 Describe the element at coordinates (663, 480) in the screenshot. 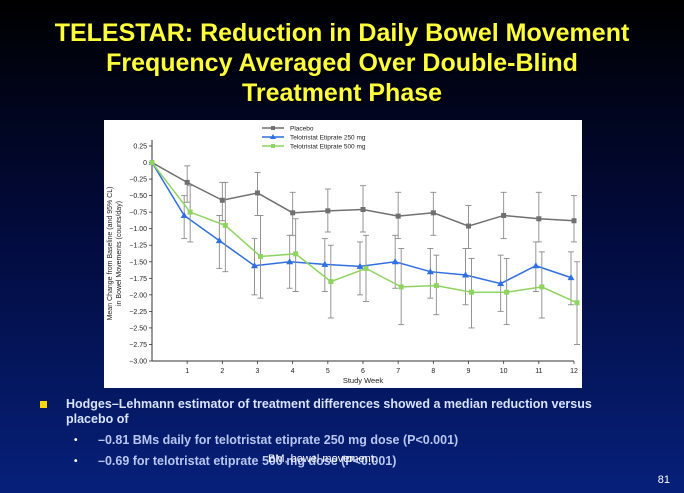

I see `page-number: 81` at that location.